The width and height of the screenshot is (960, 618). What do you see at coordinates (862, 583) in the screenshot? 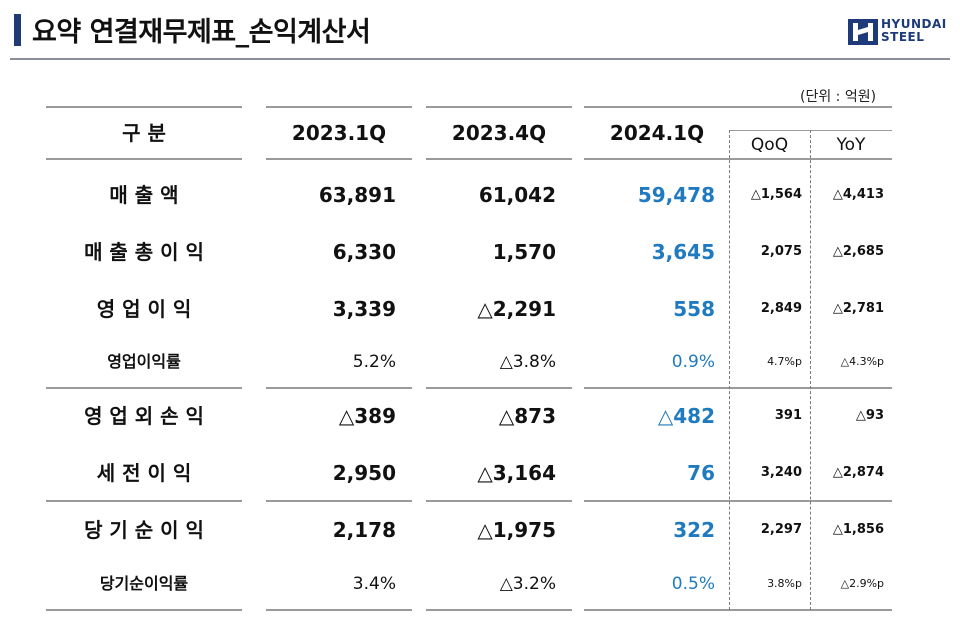
I see `cell-yoy: △2.9%p` at bounding box center [862, 583].